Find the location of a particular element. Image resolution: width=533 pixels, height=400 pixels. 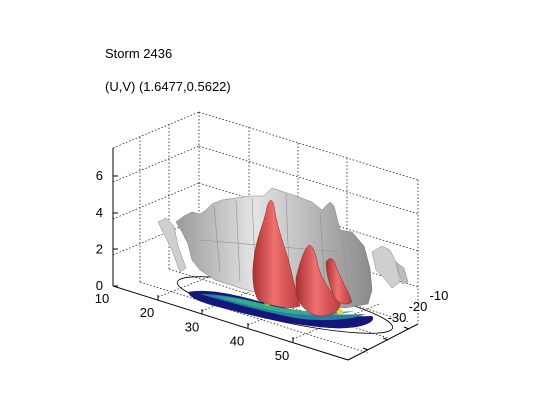

z-tick-label: 4 is located at coordinates (99, 212).